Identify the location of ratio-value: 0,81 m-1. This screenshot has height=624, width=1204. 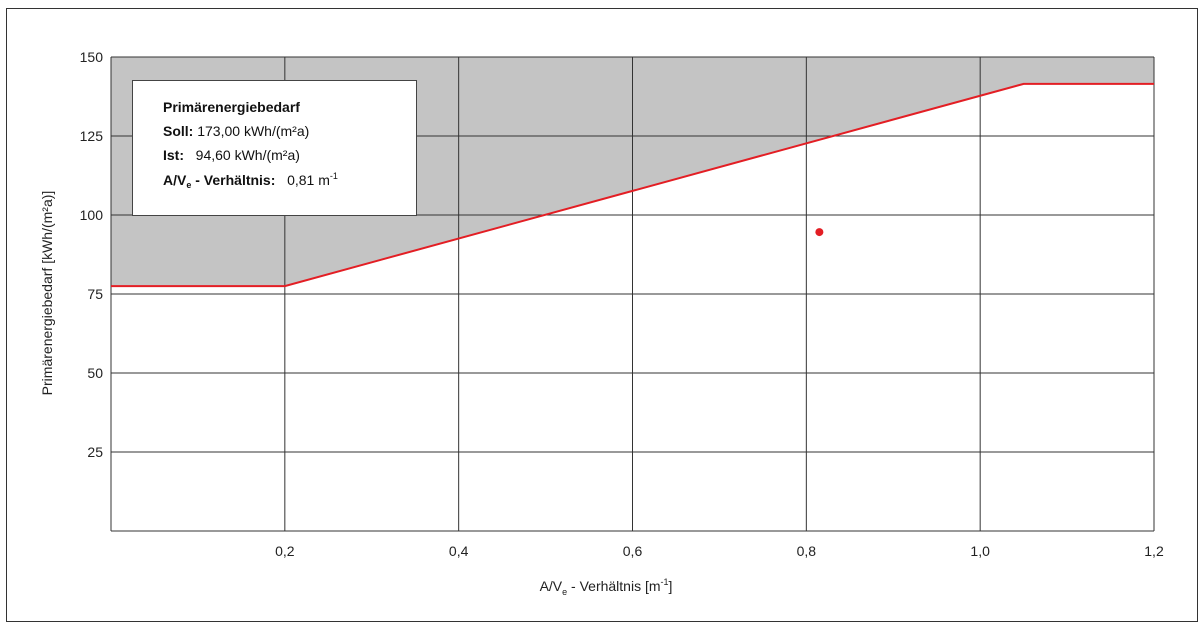
(312, 179).